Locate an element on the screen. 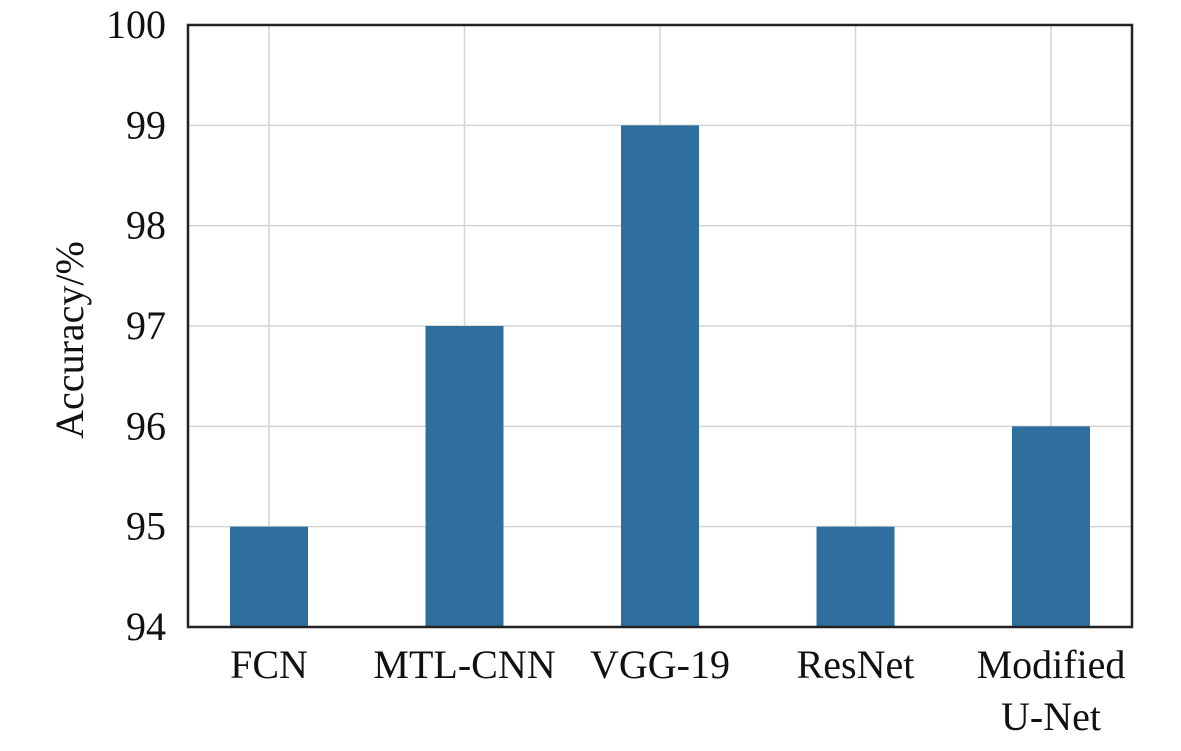 The width and height of the screenshot is (1181, 751). x-tick-label: FCN is located at coordinates (269, 664).